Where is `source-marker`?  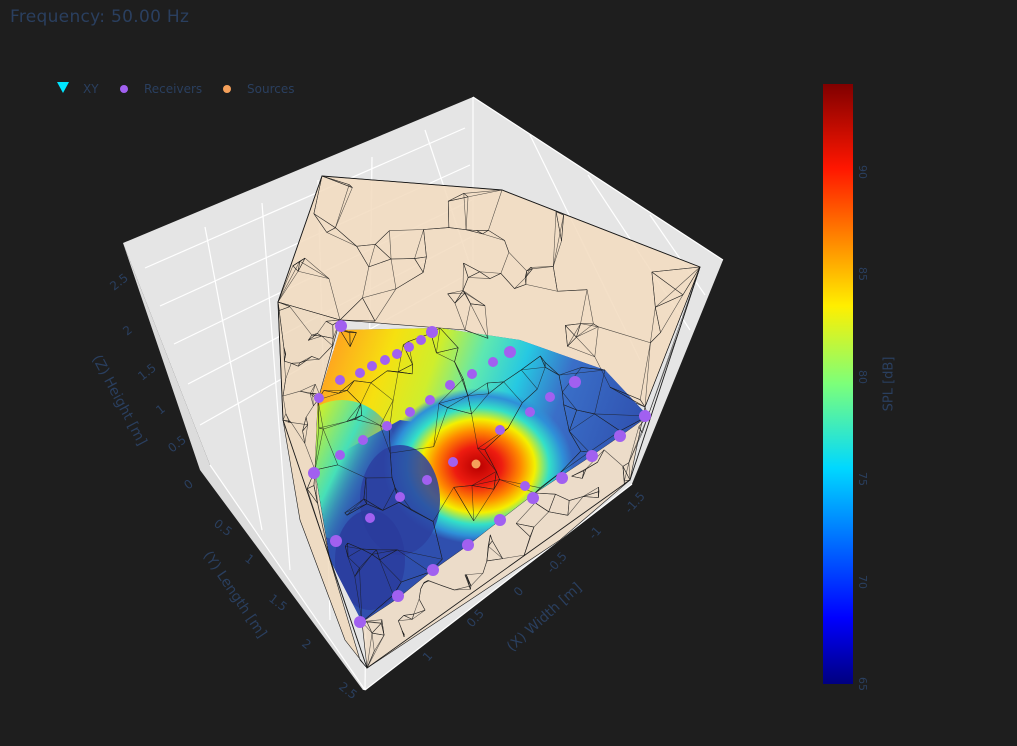 source-marker is located at coordinates (476, 464).